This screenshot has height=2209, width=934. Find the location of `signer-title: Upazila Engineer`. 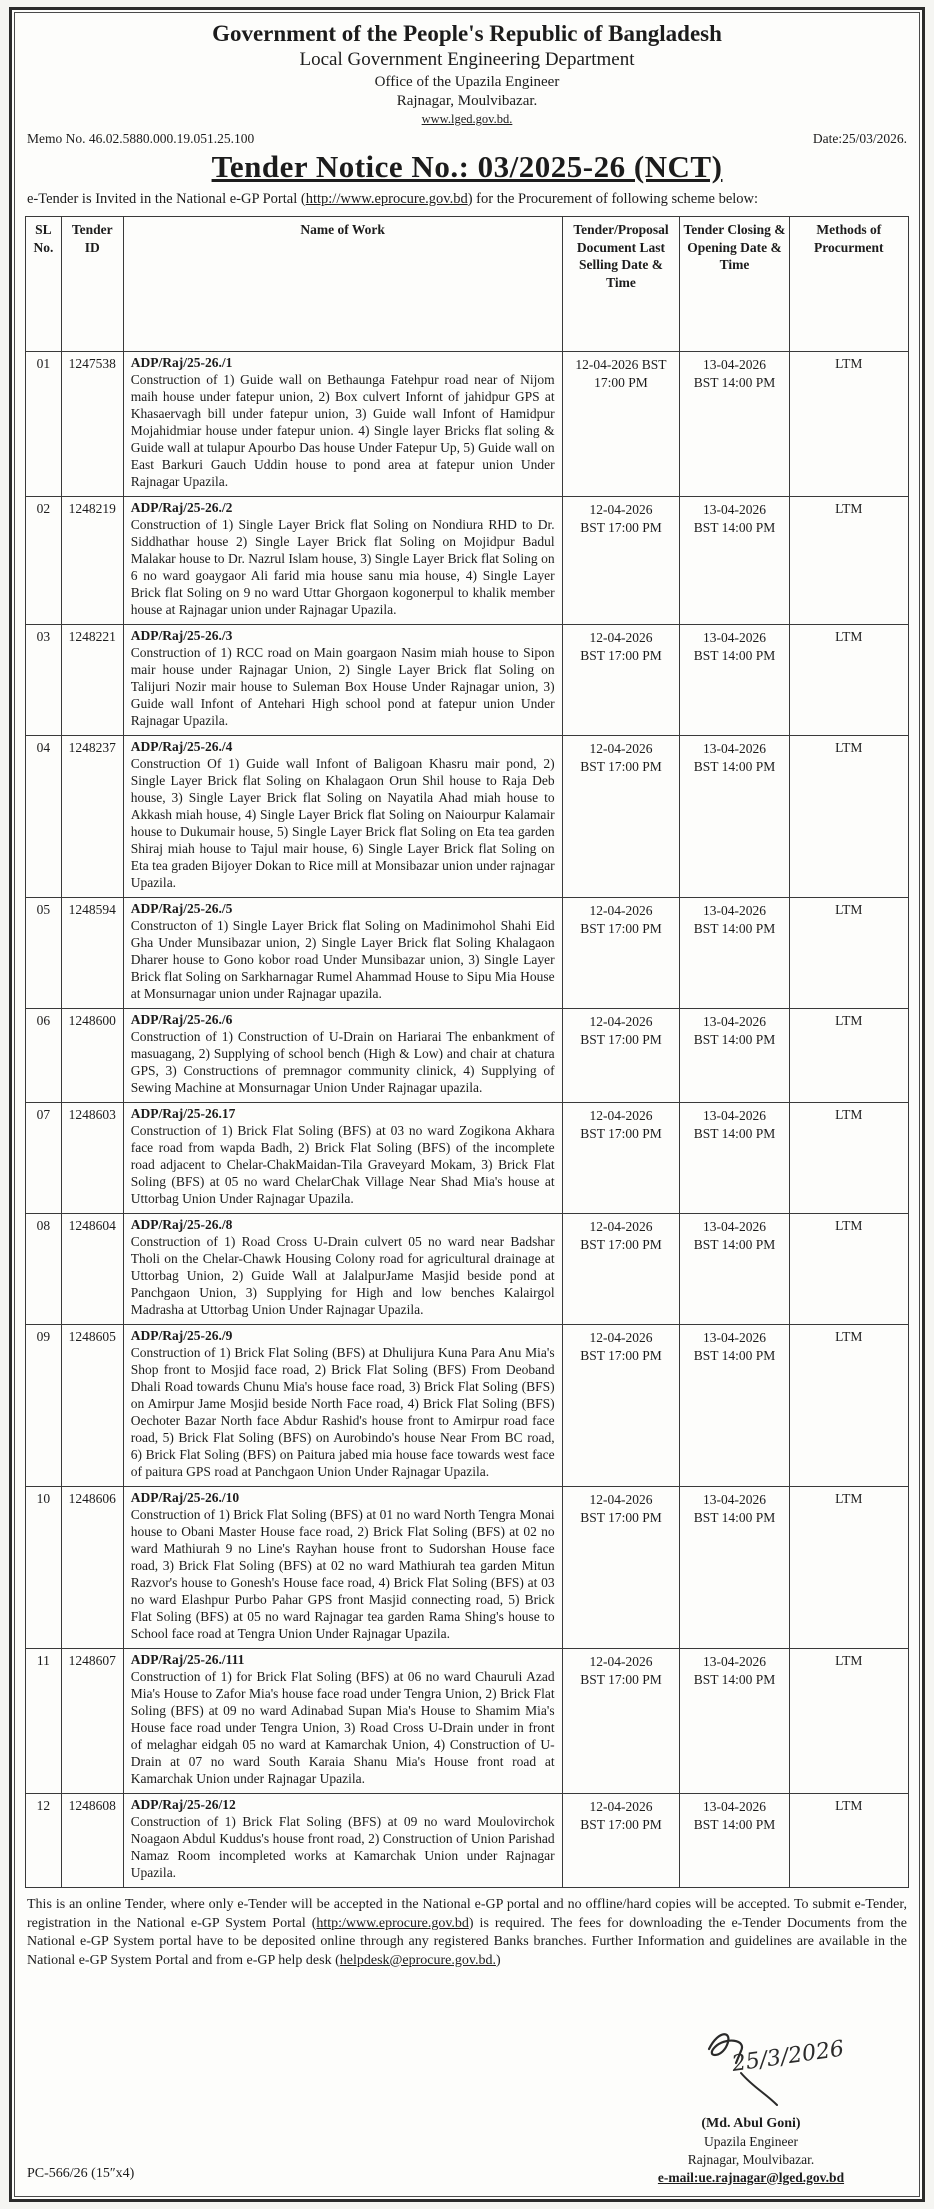

signer-title: Upazila Engineer is located at coordinates (751, 2142).